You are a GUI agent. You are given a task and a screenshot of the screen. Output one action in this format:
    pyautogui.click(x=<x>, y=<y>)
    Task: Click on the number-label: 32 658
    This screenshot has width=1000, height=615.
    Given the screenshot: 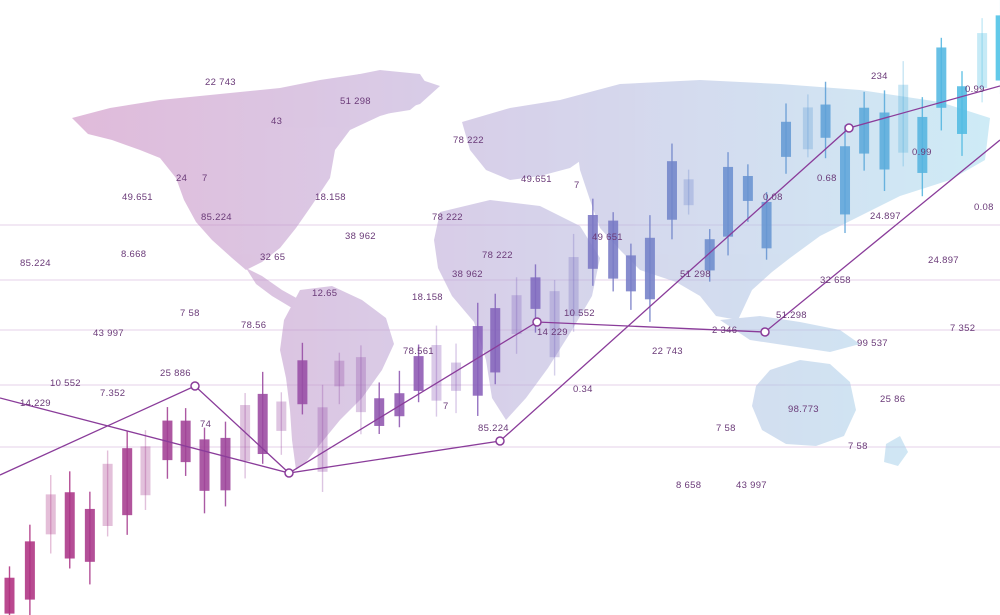 What is the action you would take?
    pyautogui.click(x=835, y=280)
    